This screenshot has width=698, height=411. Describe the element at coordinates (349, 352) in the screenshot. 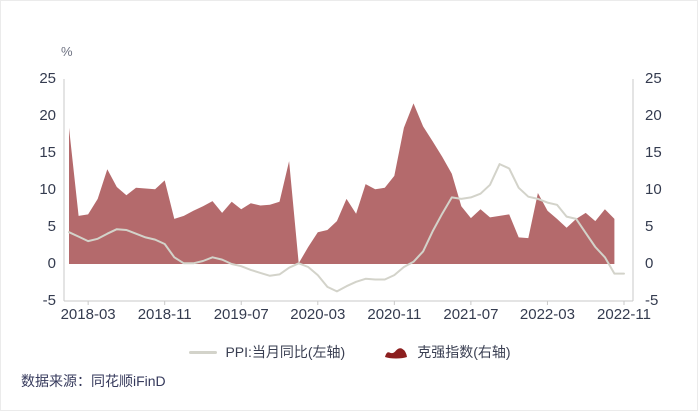

I see `chart-legend: PPI:当月同比(左轴) 克强指数(右轴)` at that location.